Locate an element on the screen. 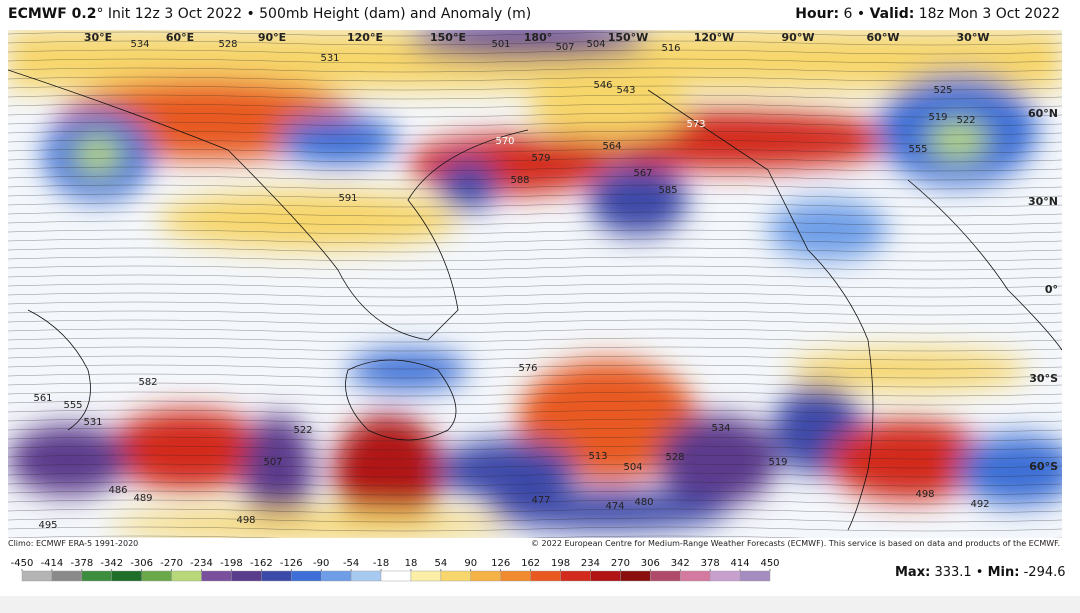 The image size is (1080, 613). contour-label: 501 is located at coordinates (500, 44).